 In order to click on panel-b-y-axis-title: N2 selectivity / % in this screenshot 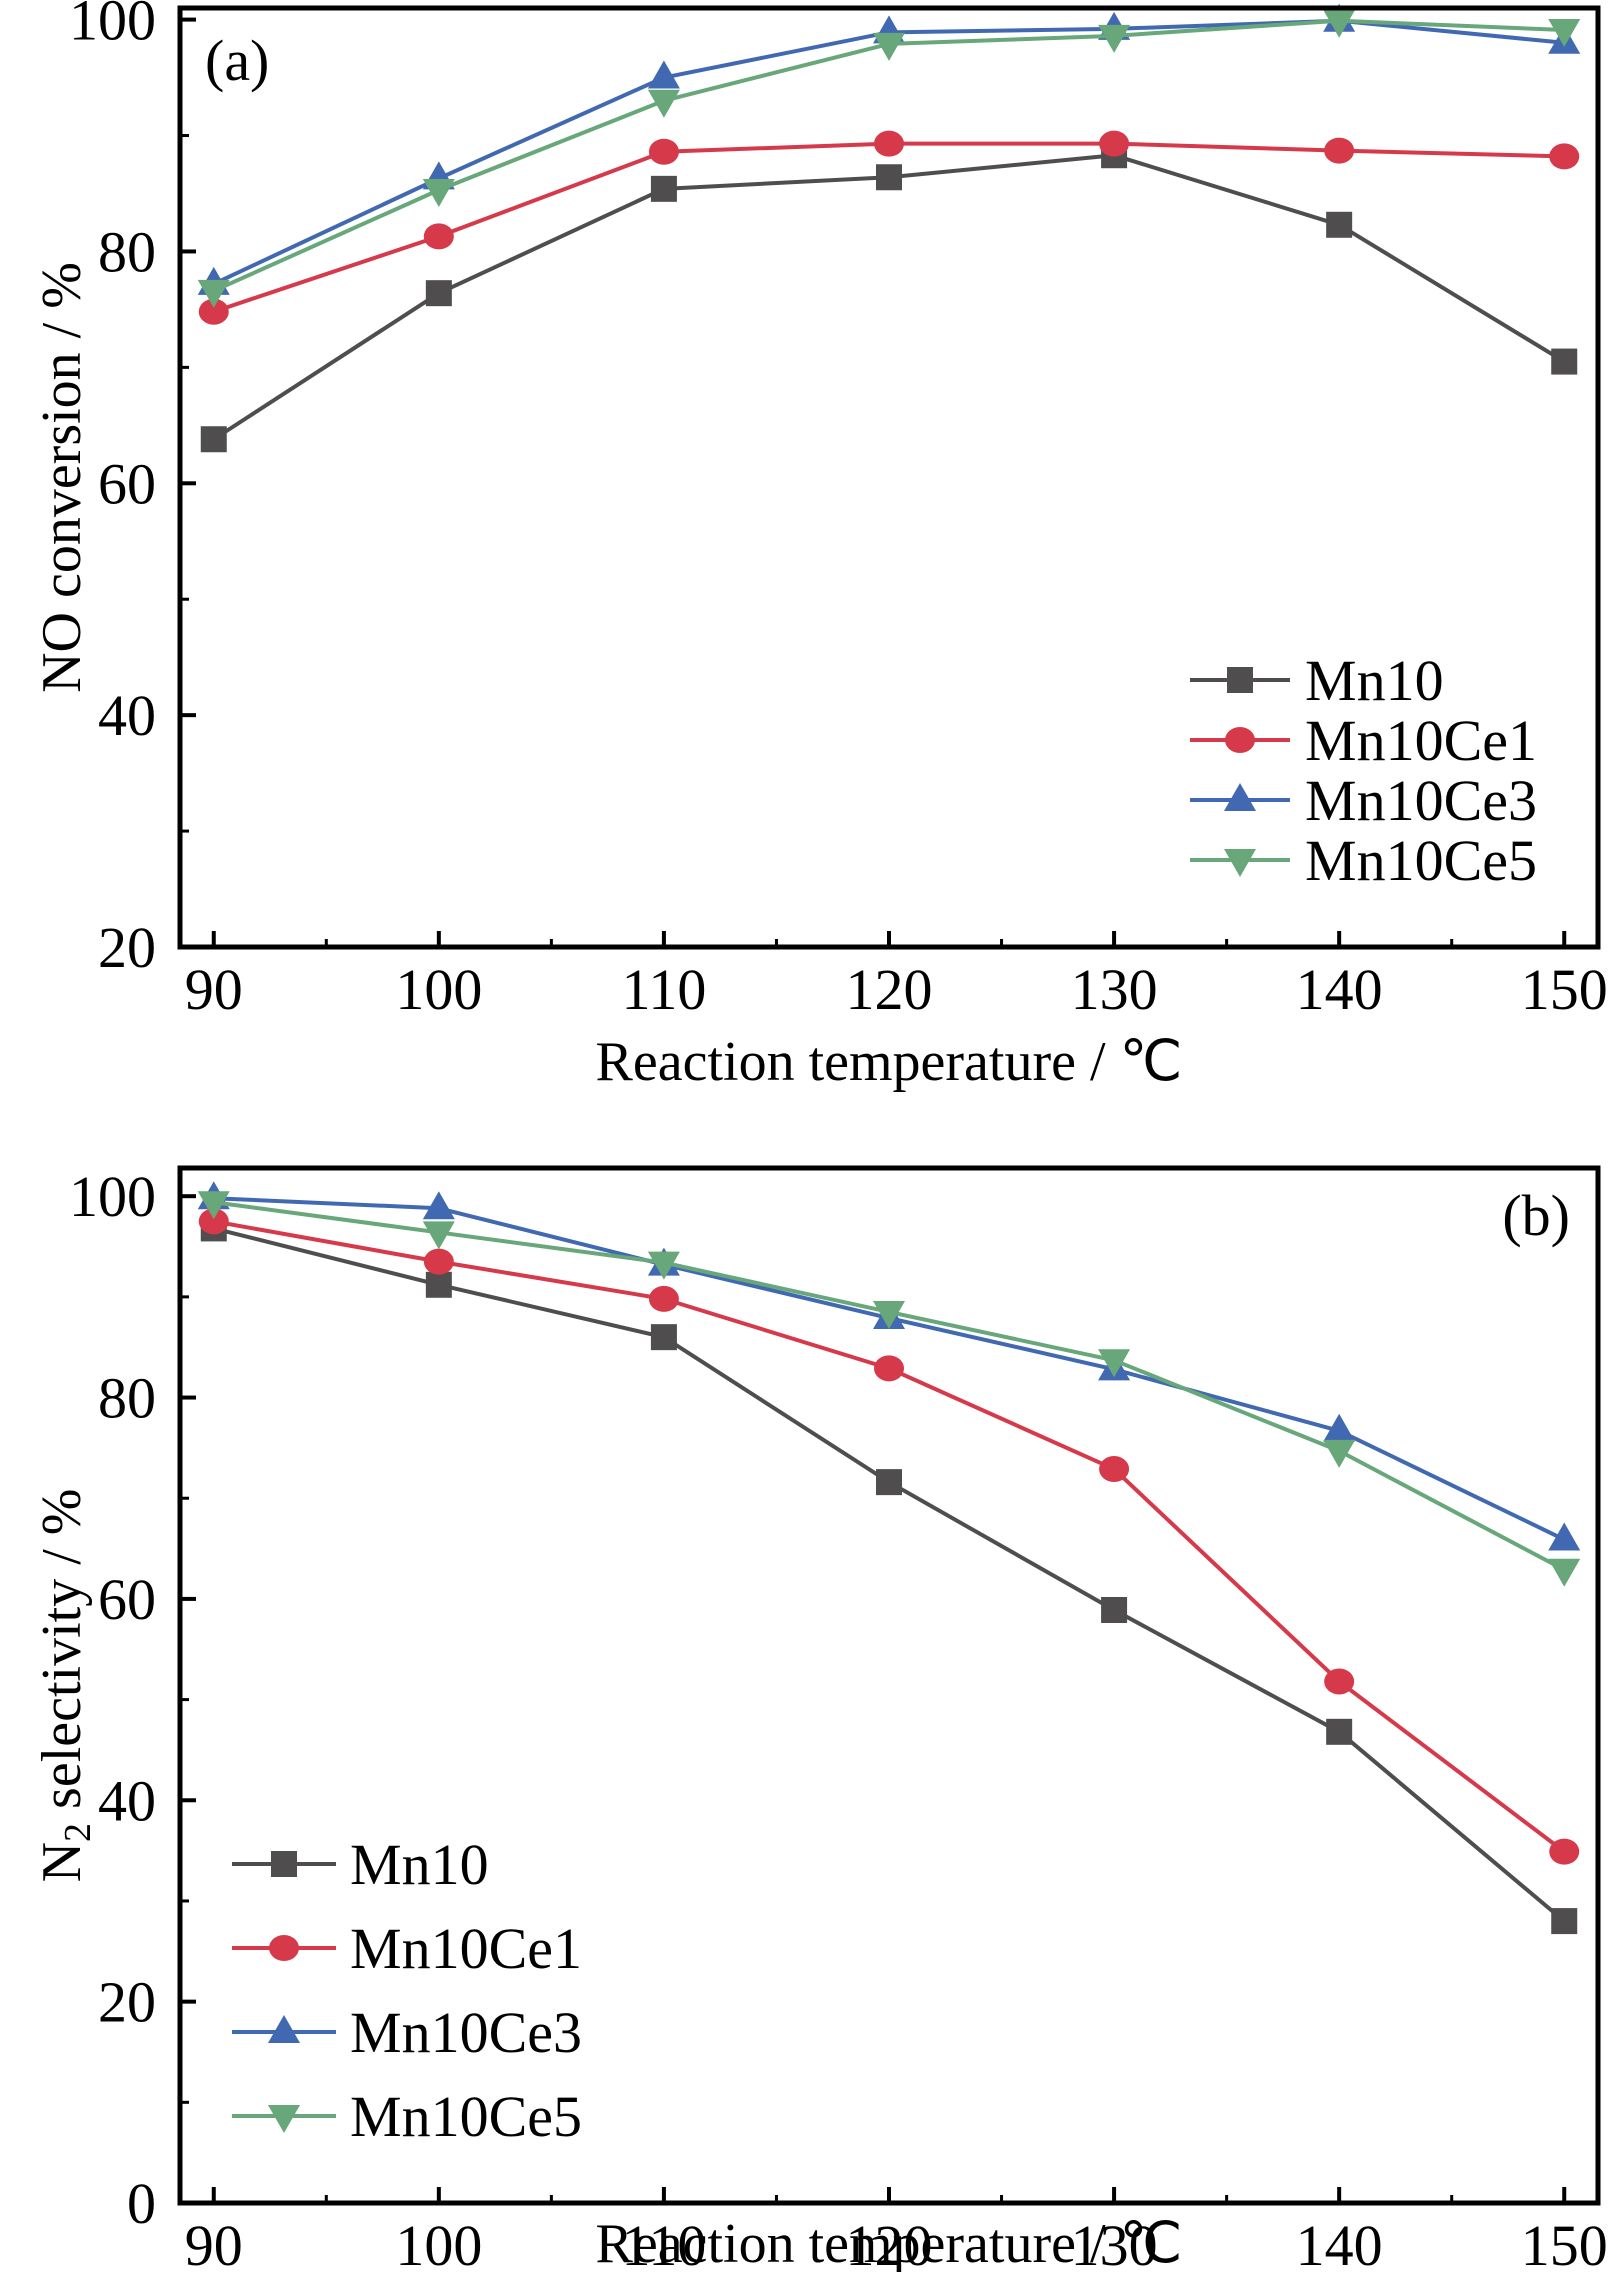, I will do `click(65, 1686)`.